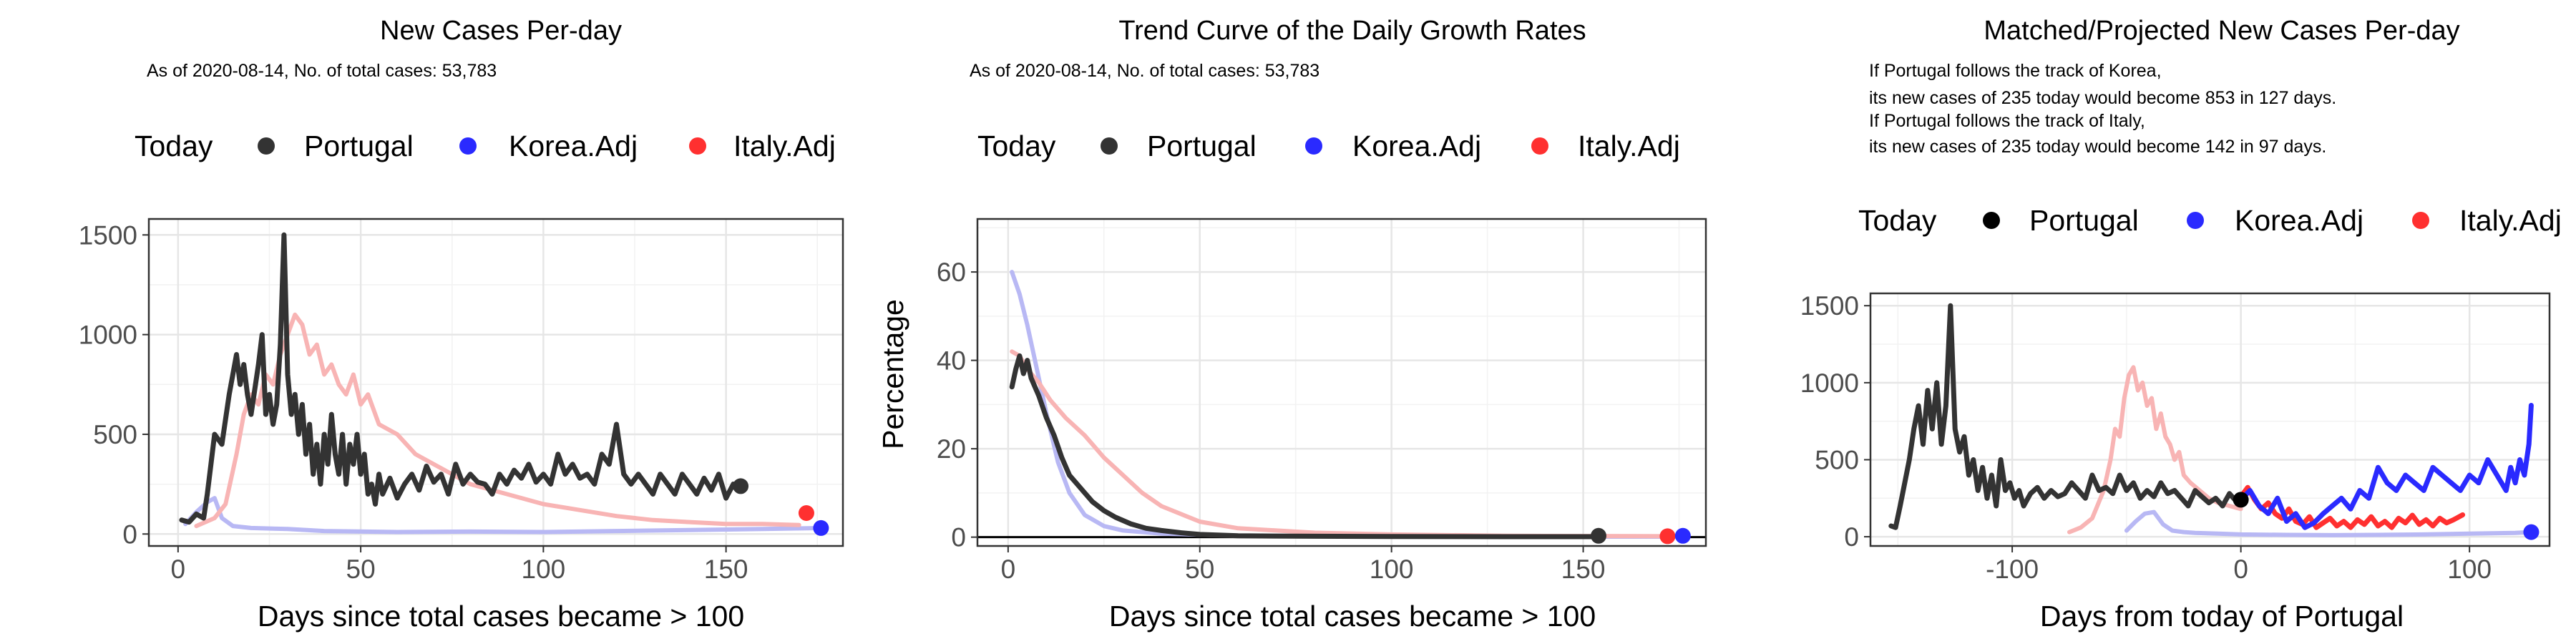 The image size is (2576, 644). What do you see at coordinates (2012, 569) in the screenshot?
I see `x-tick-label: -100` at bounding box center [2012, 569].